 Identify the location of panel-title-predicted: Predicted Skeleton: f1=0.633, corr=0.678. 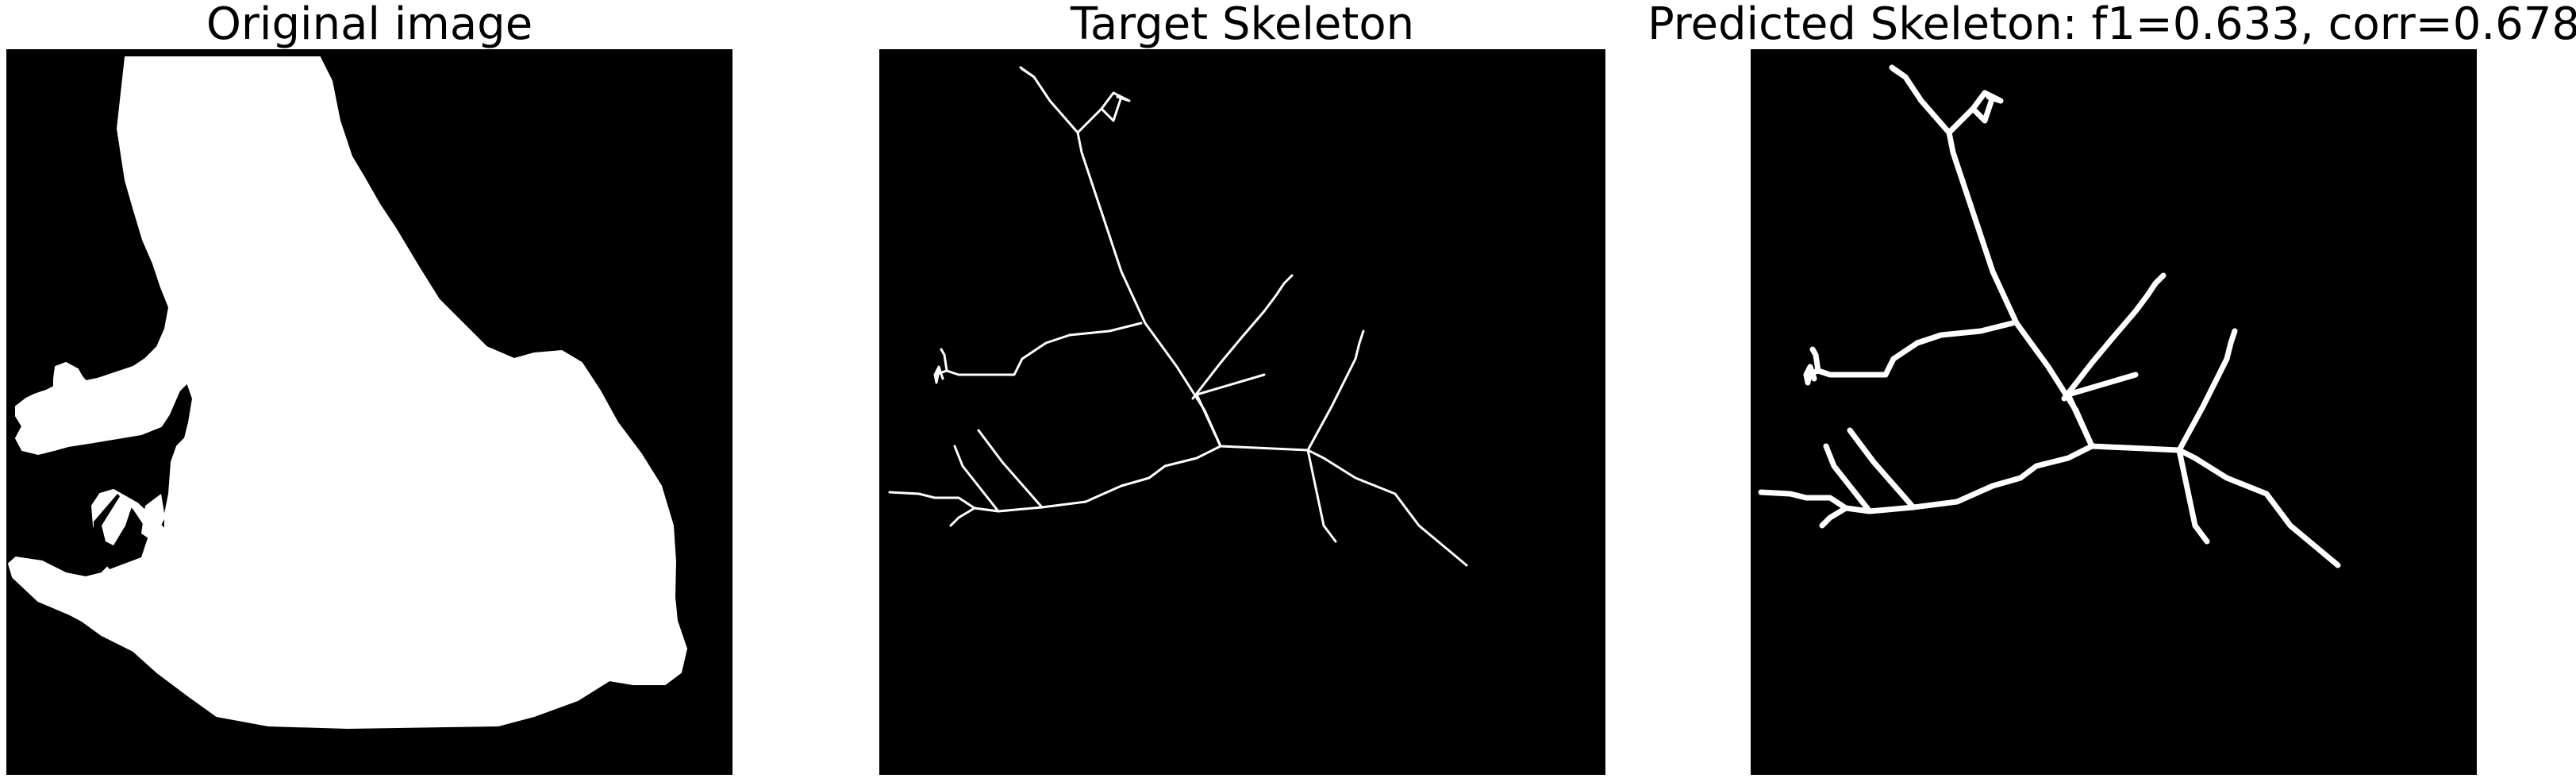
(2111, 25).